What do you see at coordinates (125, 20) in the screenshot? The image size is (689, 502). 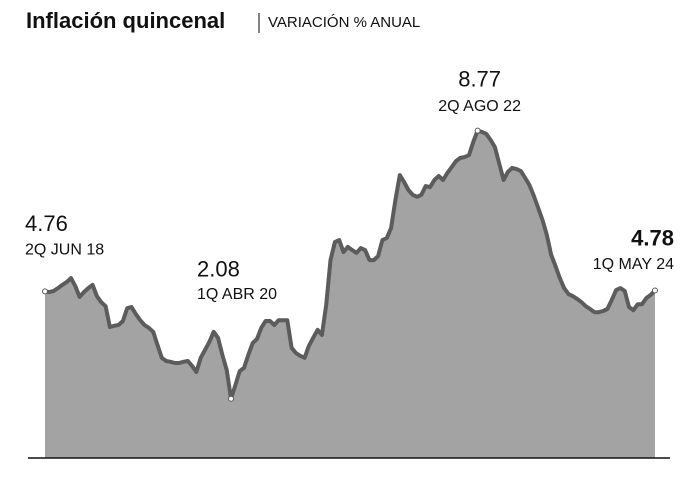 I see `chart-title: Inflación quincenal` at bounding box center [125, 20].